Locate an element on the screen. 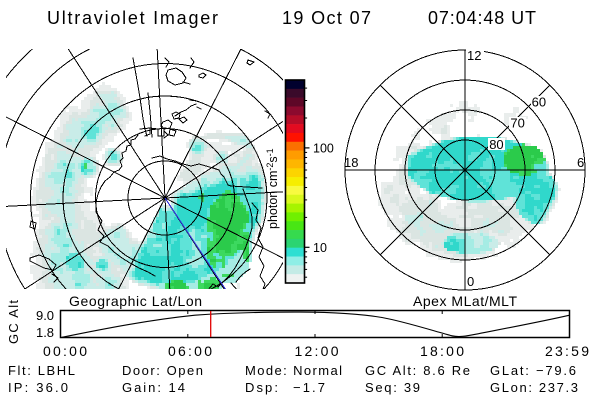 This screenshot has width=600, height=405. svg-text: Apex MLat/MLT is located at coordinates (465, 301).